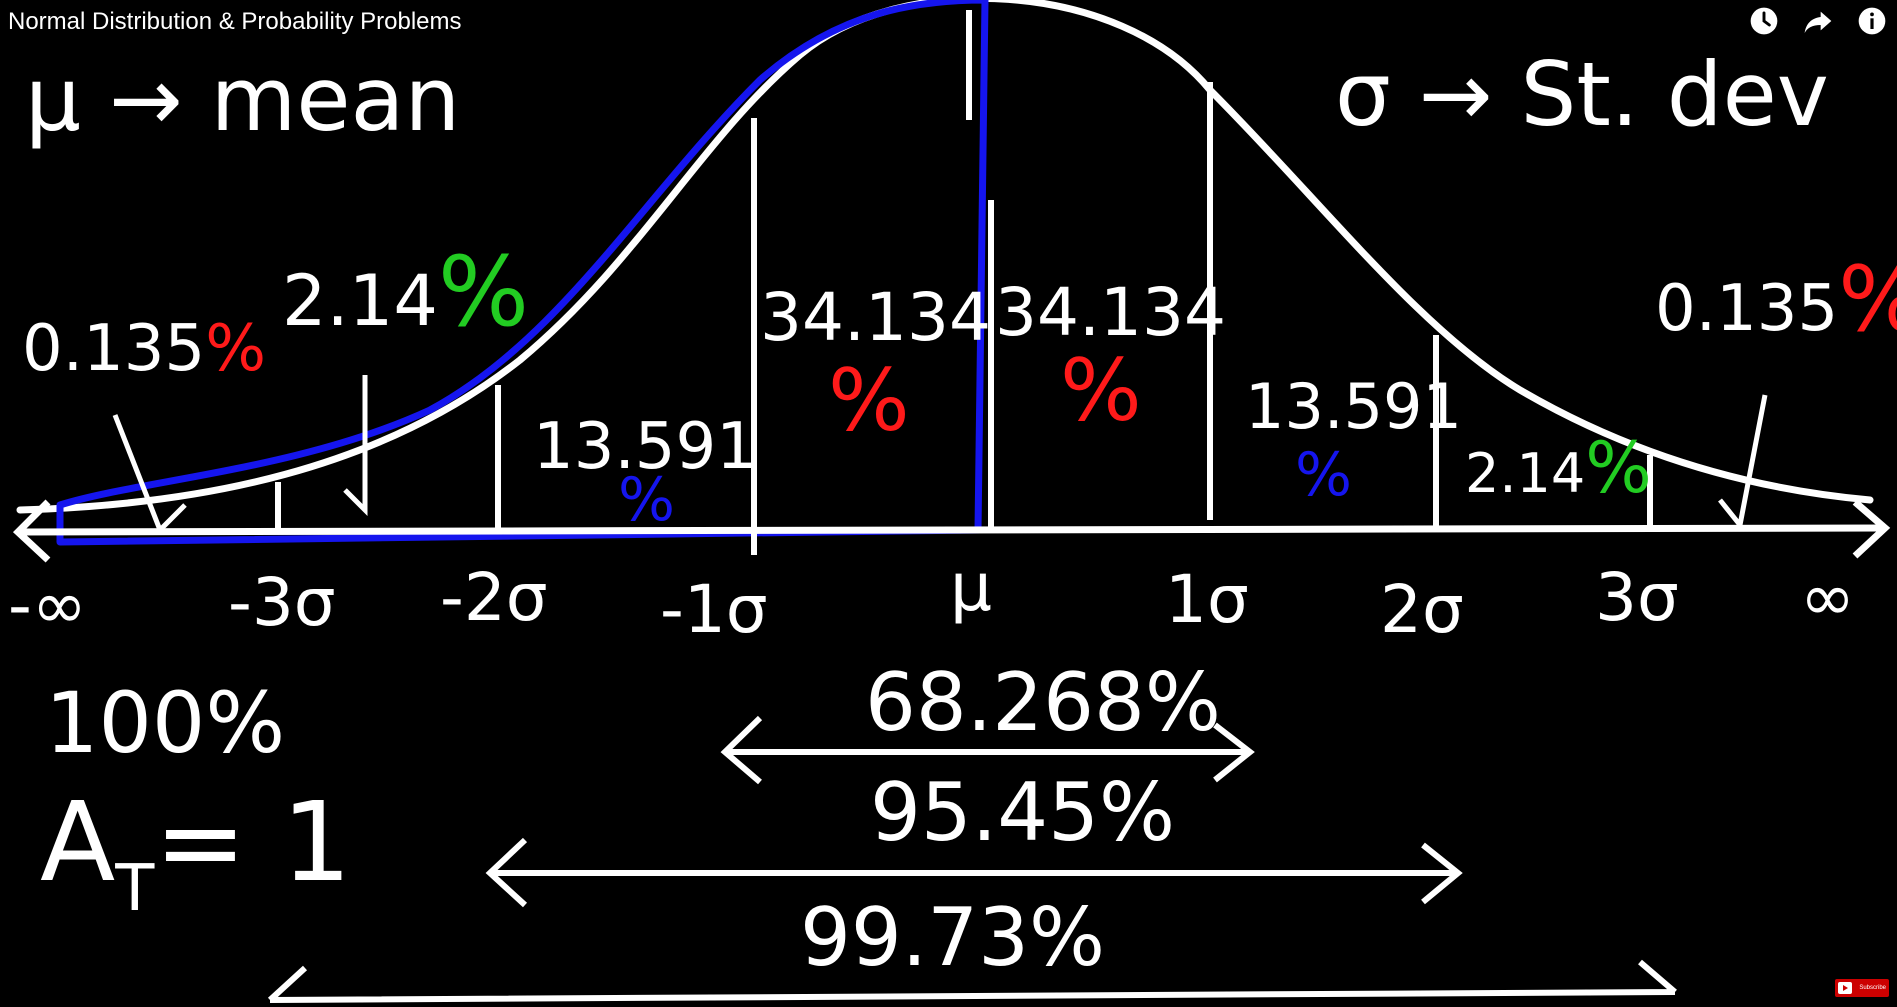 The height and width of the screenshot is (1007, 1897). What do you see at coordinates (1207, 599) in the screenshot?
I see `axis-label: 1σ` at bounding box center [1207, 599].